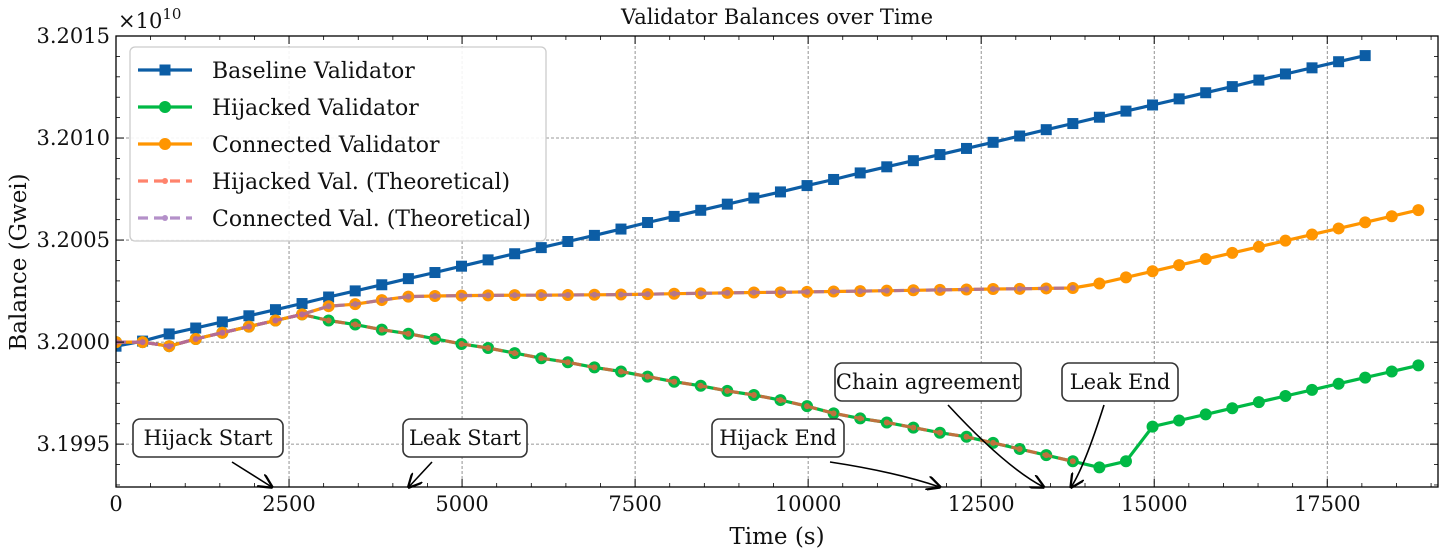  I want to click on x-tick-label: 5000, so click(461, 504).